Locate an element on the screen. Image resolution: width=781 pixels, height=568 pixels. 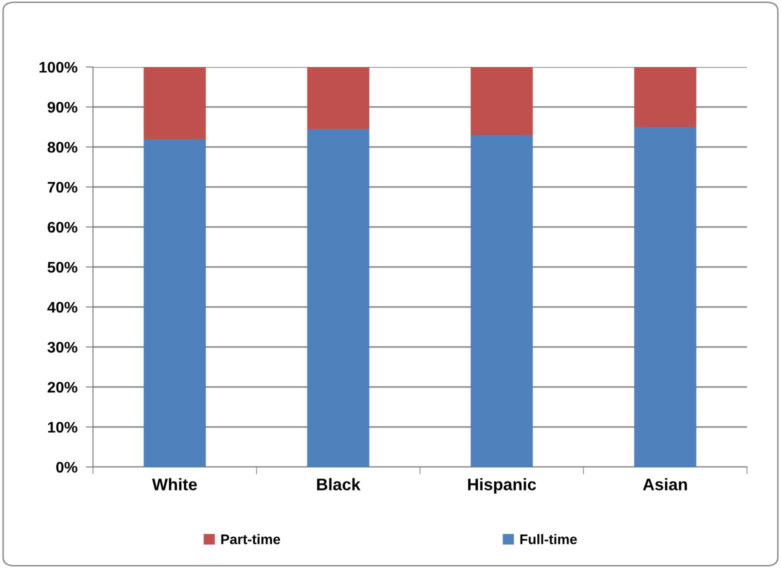
y-tick-label: 50% is located at coordinates (63, 267).